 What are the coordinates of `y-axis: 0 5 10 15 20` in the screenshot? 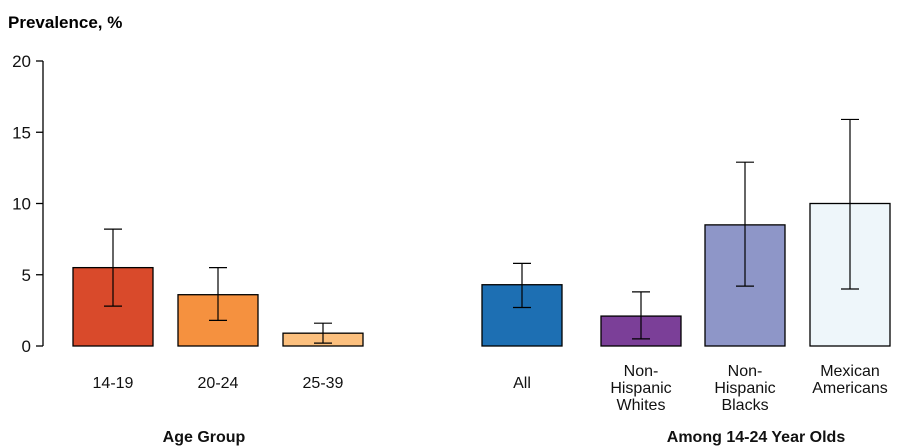 It's located at (28, 204).